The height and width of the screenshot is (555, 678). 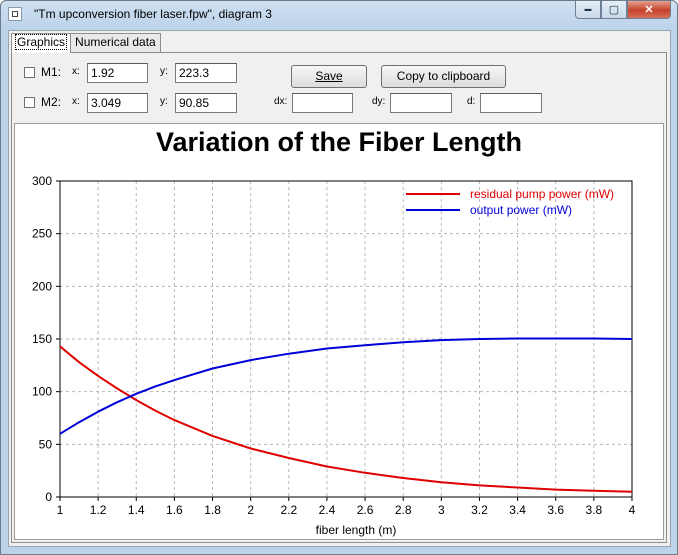 I want to click on maximize-icon: ▢, so click(x=614, y=10).